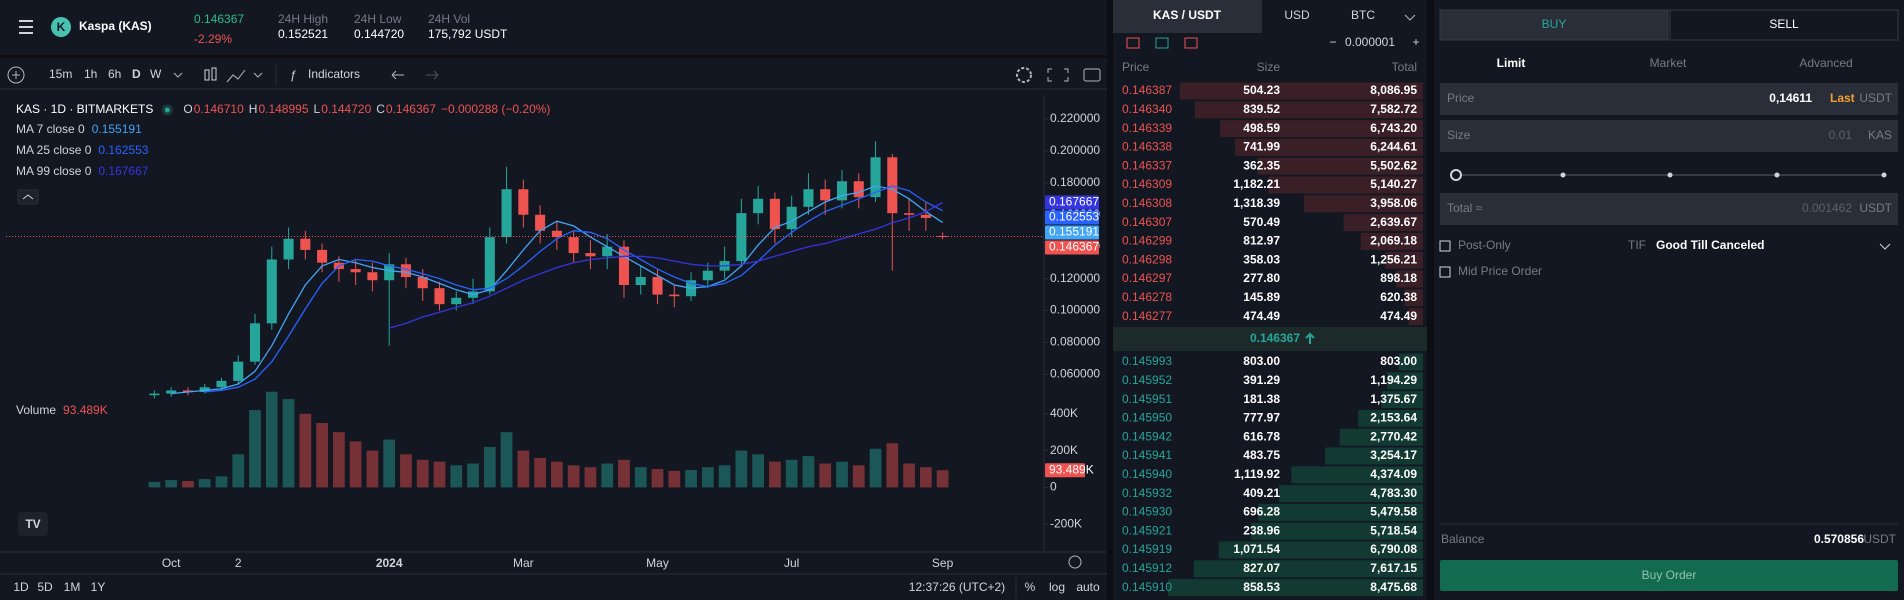  I want to click on precision-minus: −, so click(1332, 42).